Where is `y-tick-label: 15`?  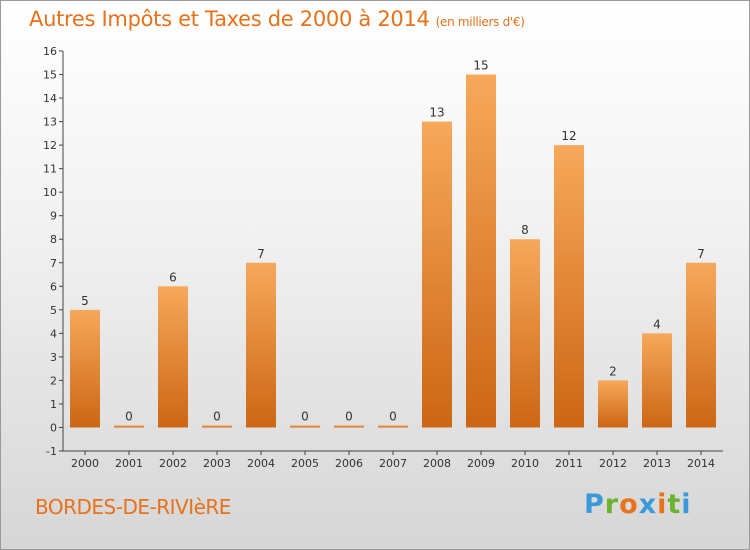
y-tick-label: 15 is located at coordinates (50, 75).